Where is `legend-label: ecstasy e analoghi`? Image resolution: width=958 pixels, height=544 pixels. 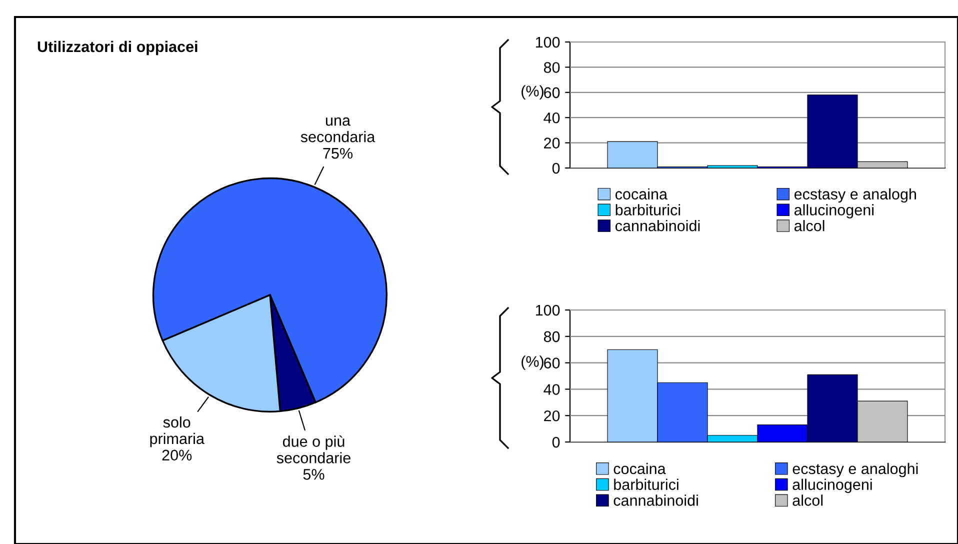 legend-label: ecstasy e analoghi is located at coordinates (855, 470).